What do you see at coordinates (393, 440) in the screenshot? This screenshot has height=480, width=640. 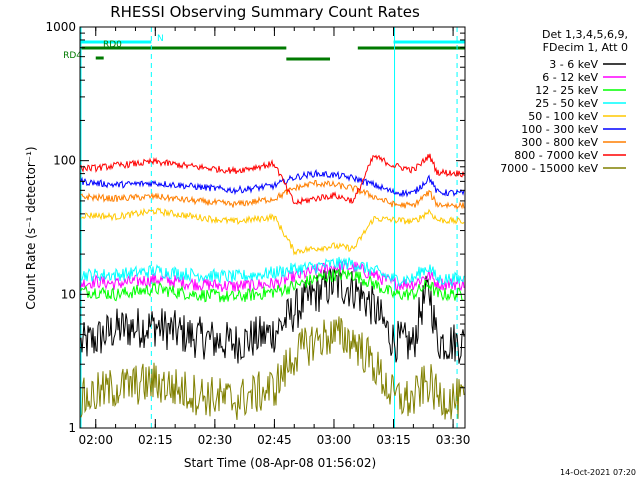 I see `x-tick-label: 03:15` at bounding box center [393, 440].